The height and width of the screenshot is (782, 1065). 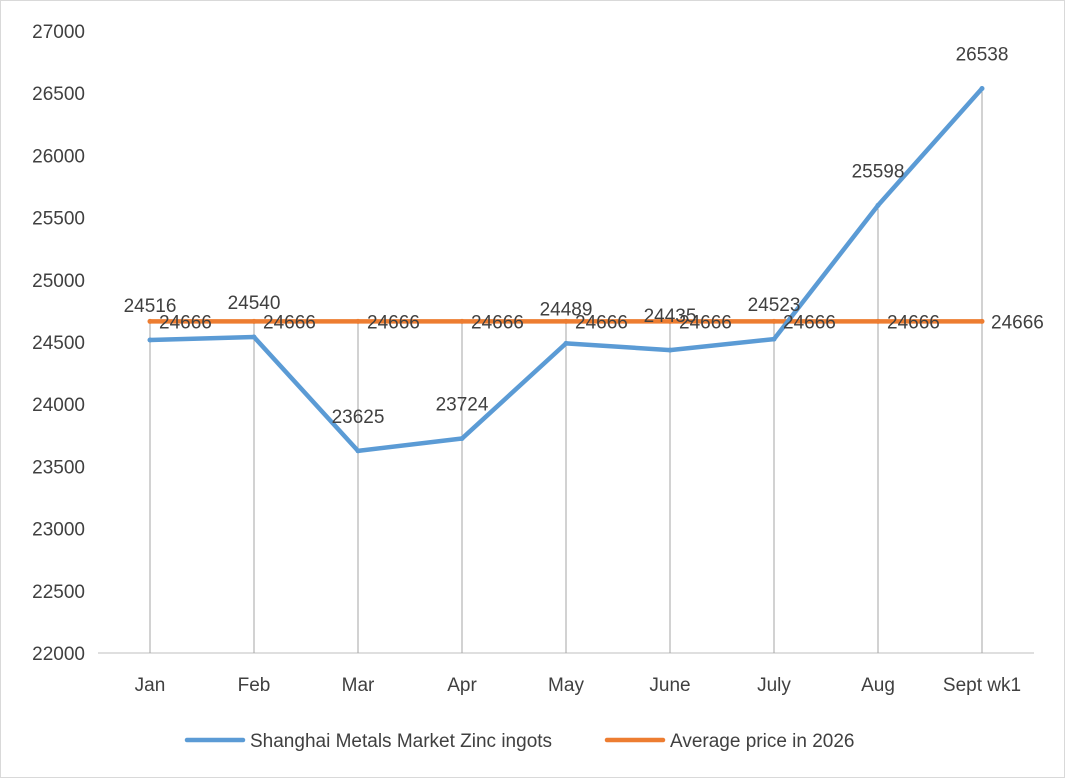 What do you see at coordinates (982, 54) in the screenshot?
I see `data-label-zinc: 26538` at bounding box center [982, 54].